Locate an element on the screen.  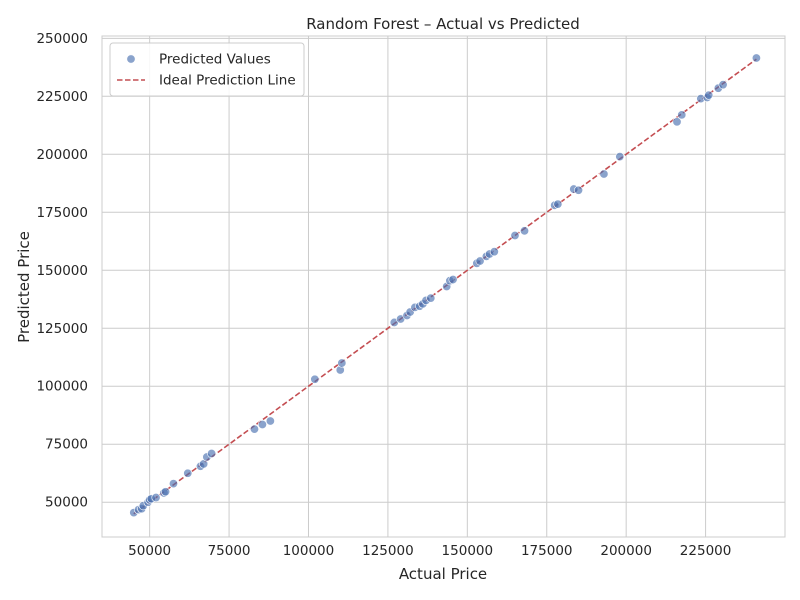
y-tick-label: 150000 is located at coordinates (62, 271).